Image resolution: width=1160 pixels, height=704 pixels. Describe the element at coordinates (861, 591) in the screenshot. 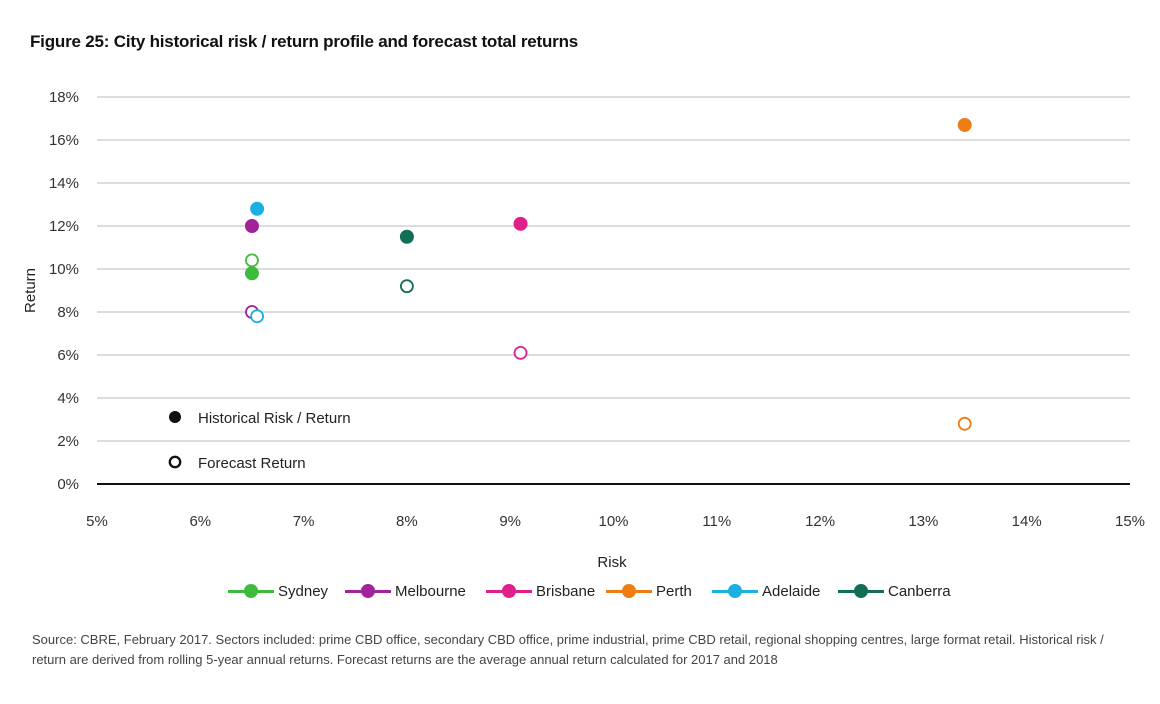

I see `legend-swatch-canberra` at that location.